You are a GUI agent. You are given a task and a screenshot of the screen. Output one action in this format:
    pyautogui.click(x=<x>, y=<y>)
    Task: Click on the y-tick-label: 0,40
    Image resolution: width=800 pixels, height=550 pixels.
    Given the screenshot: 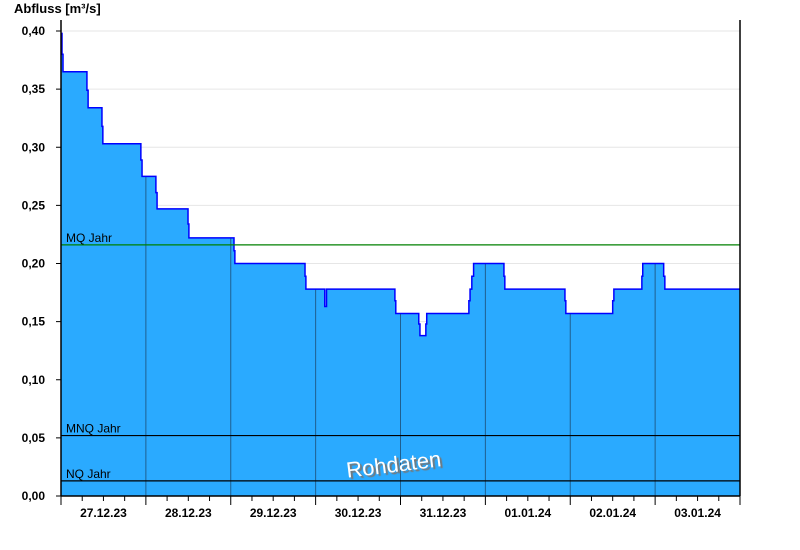 What is the action you would take?
    pyautogui.click(x=34, y=31)
    